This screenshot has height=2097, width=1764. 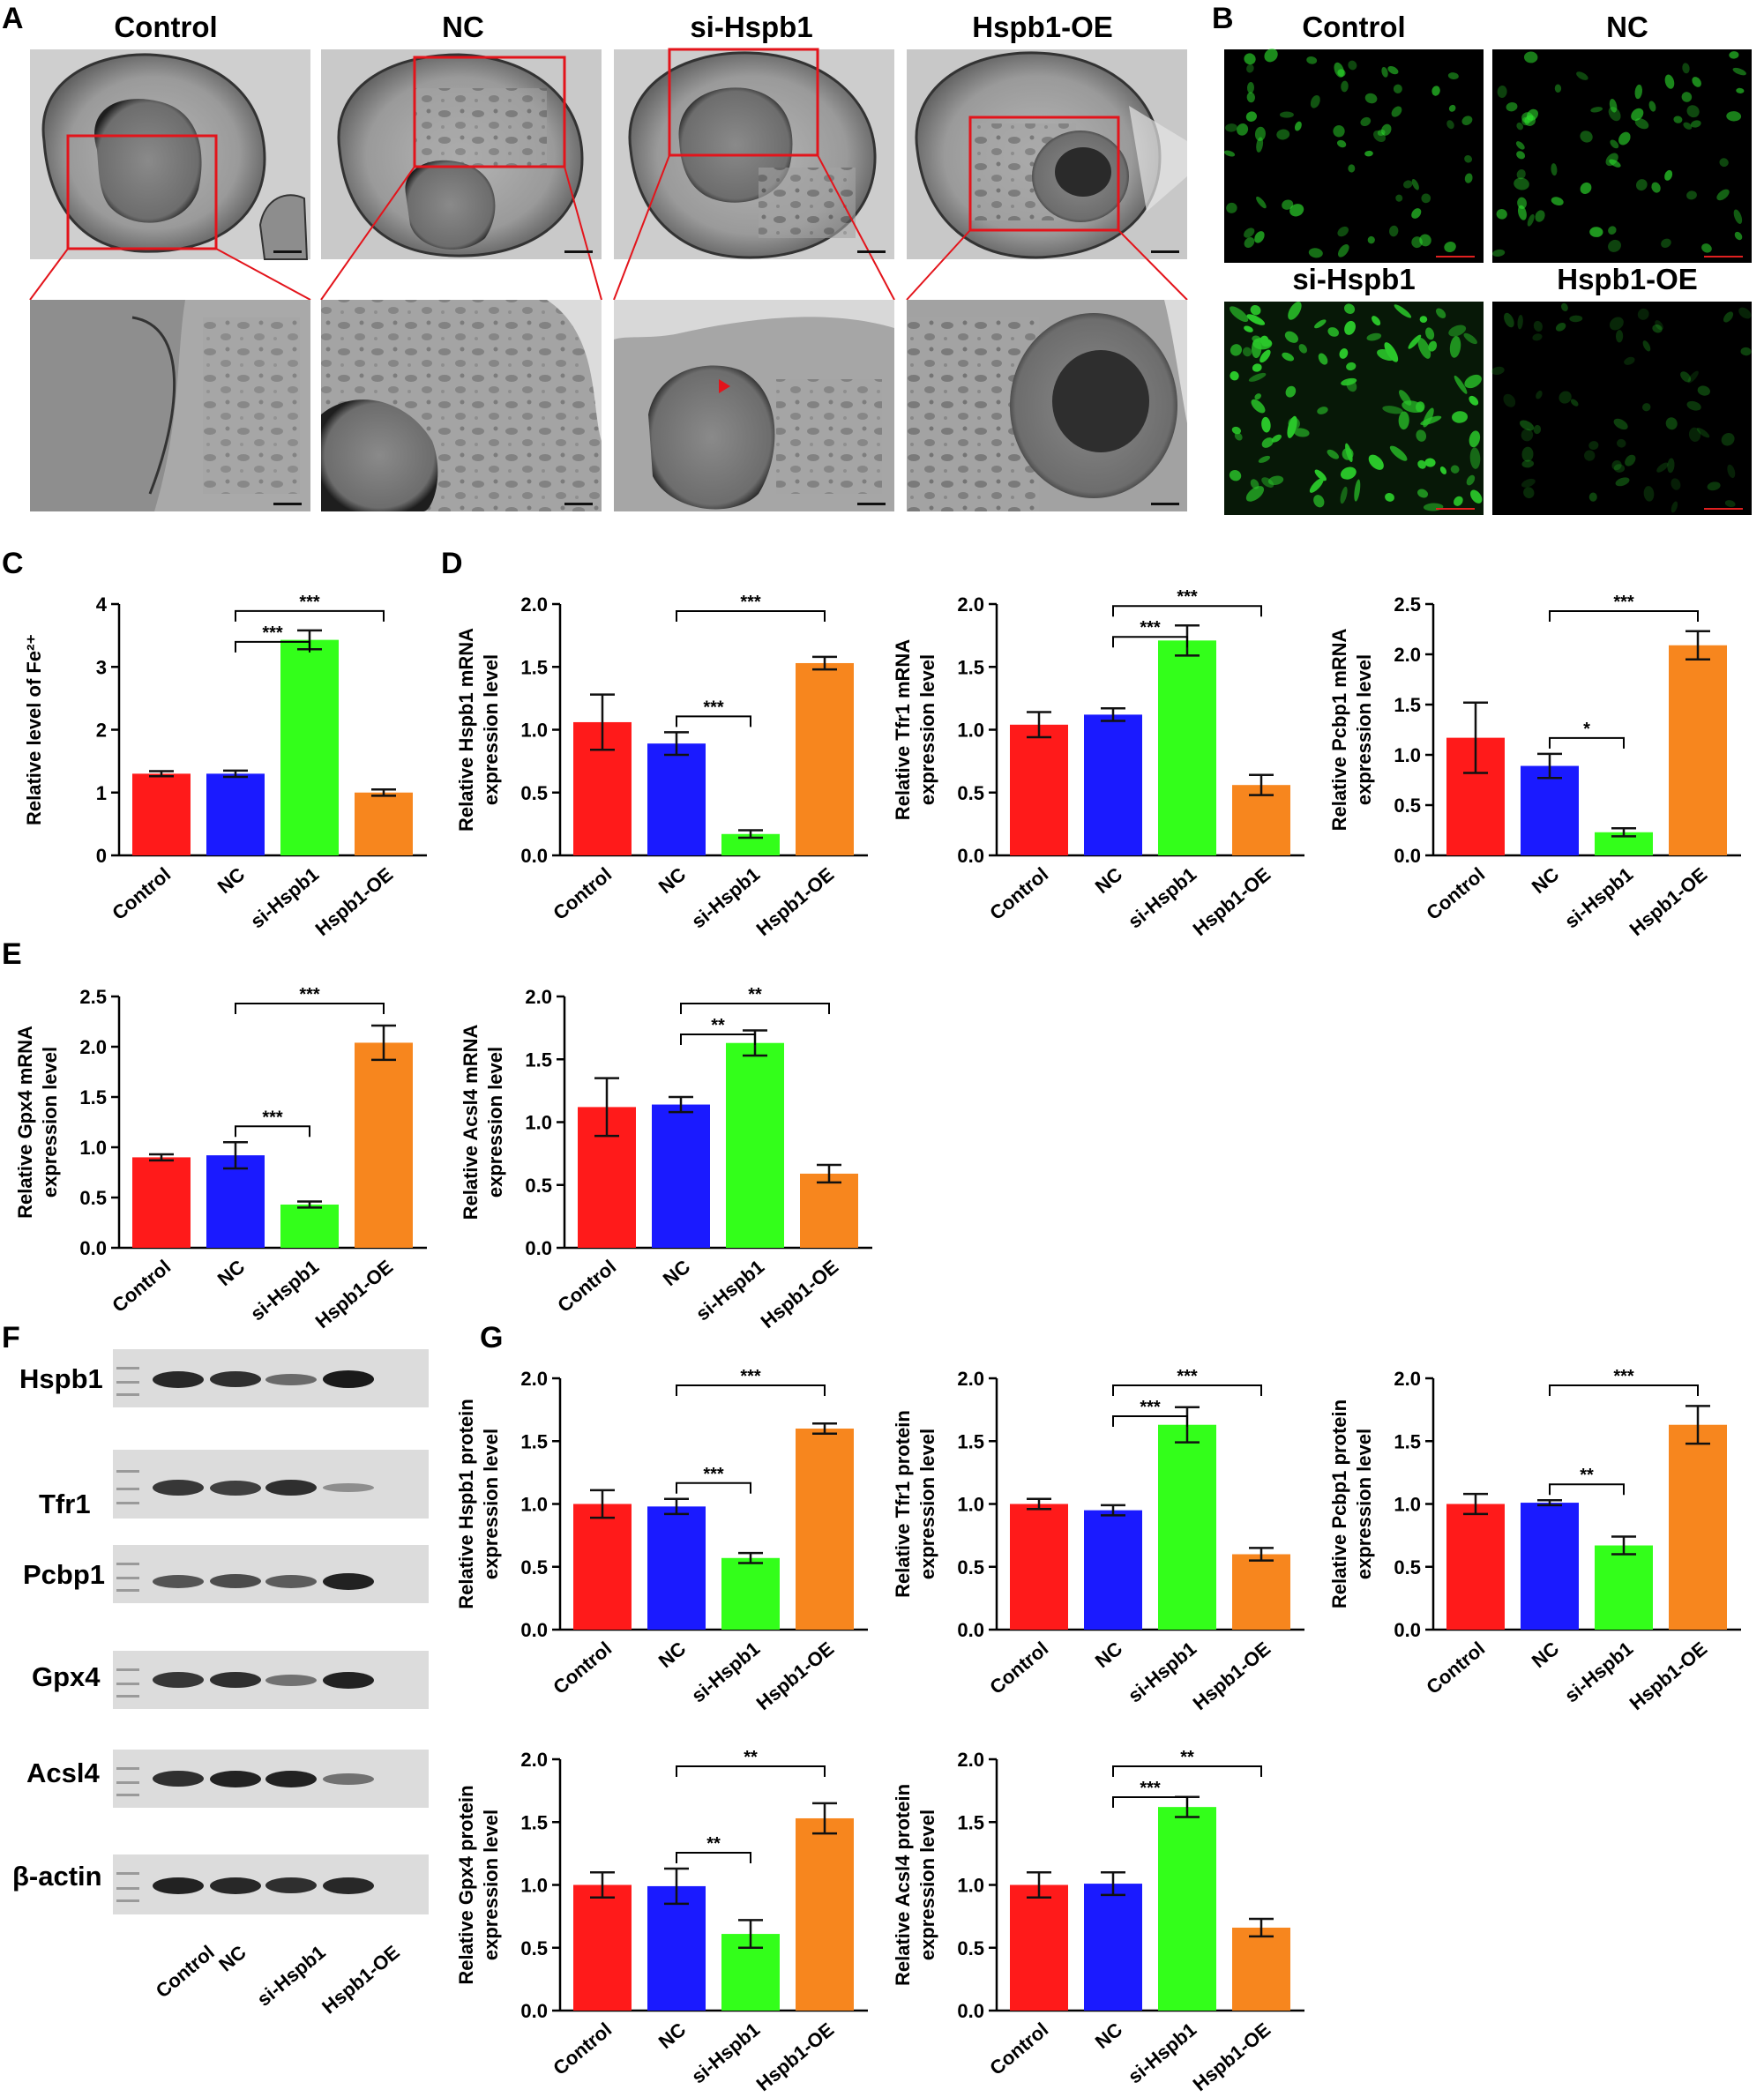 What do you see at coordinates (1232, 902) in the screenshot?
I see `x-tick-label-D2-hspb1-oe: Hspb1-OE` at bounding box center [1232, 902].